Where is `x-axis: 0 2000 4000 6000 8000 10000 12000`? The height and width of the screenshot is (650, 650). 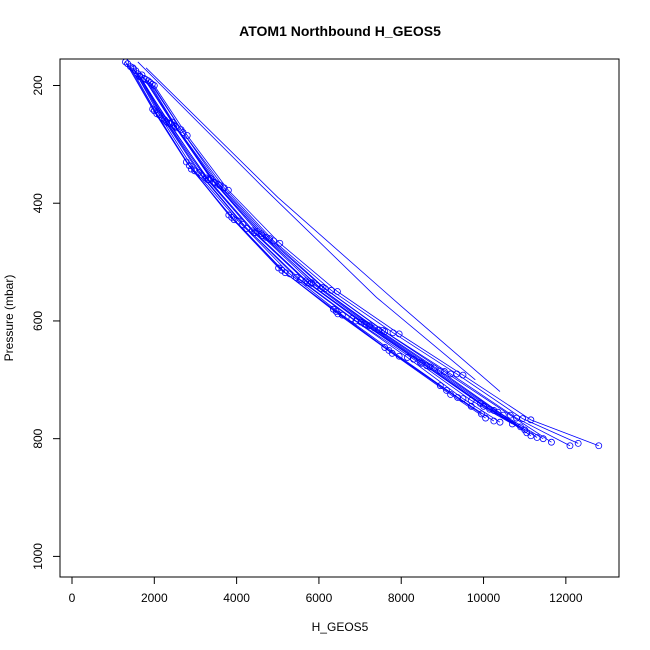 x-axis: 0 2000 4000 6000 8000 10000 12000 is located at coordinates (326, 590).